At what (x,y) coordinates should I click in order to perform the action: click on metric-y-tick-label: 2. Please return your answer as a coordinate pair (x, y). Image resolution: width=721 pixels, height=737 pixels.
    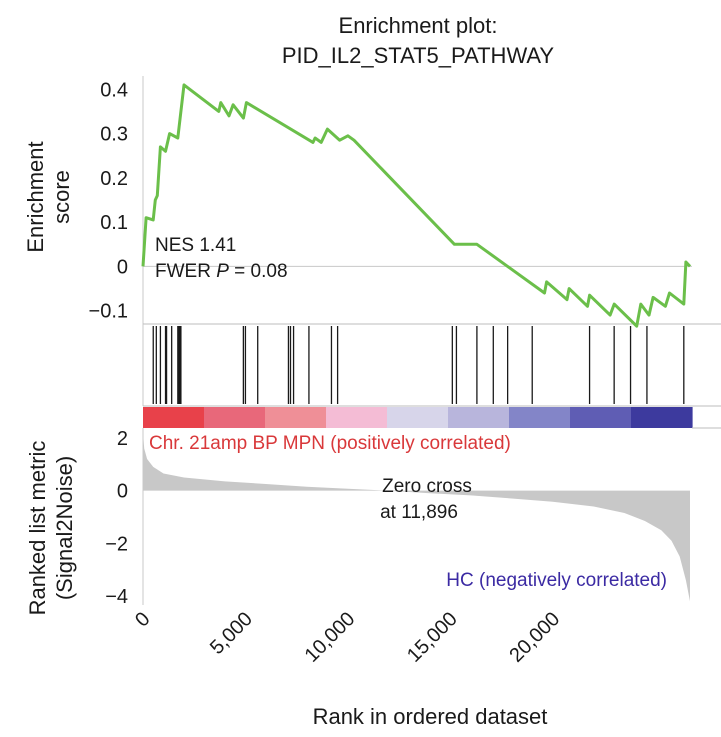
    Looking at the image, I should click on (122, 439).